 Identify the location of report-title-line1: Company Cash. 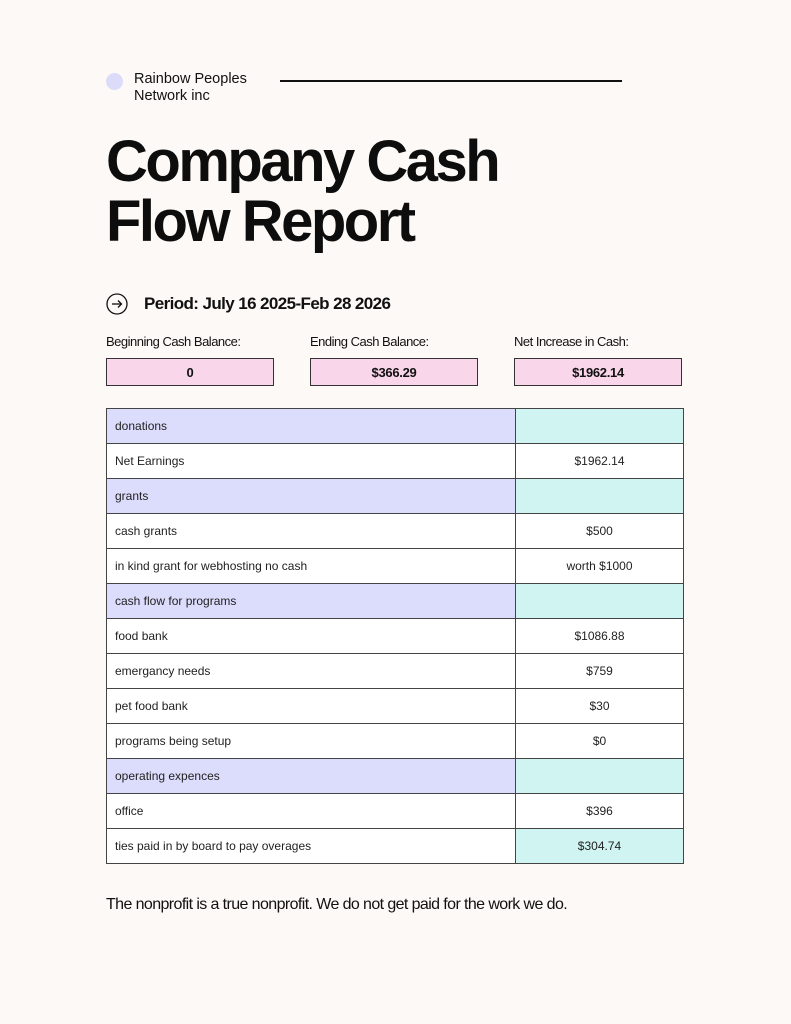
(303, 161).